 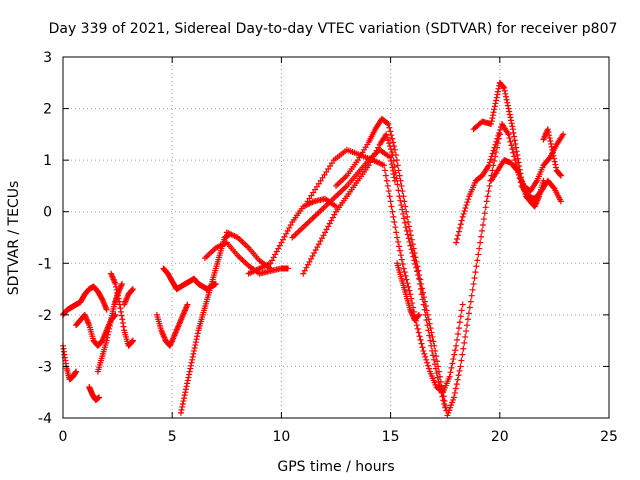 What do you see at coordinates (391, 437) in the screenshot?
I see `x-tick-label: 15` at bounding box center [391, 437].